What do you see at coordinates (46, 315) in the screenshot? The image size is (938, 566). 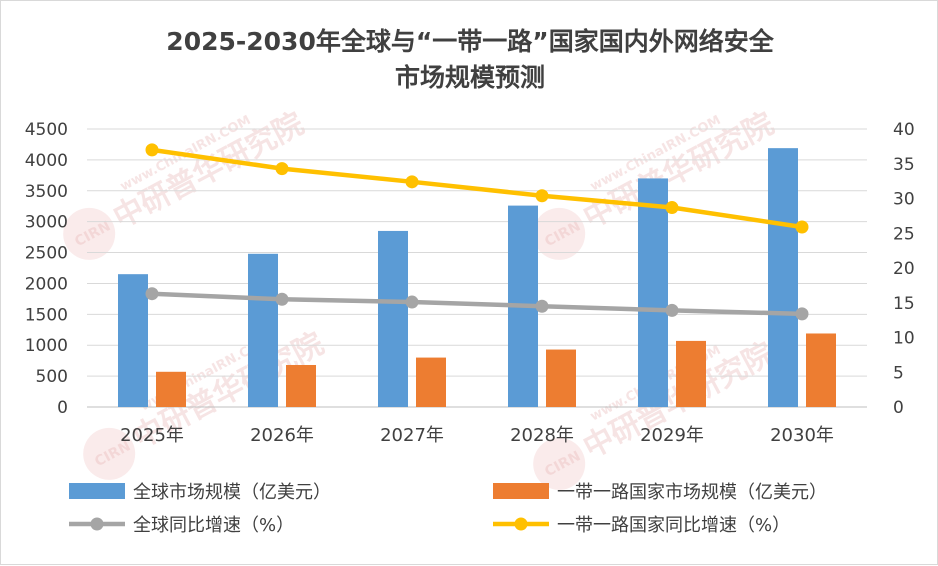 I see `y-left-tick-label: 1500` at bounding box center [46, 315].